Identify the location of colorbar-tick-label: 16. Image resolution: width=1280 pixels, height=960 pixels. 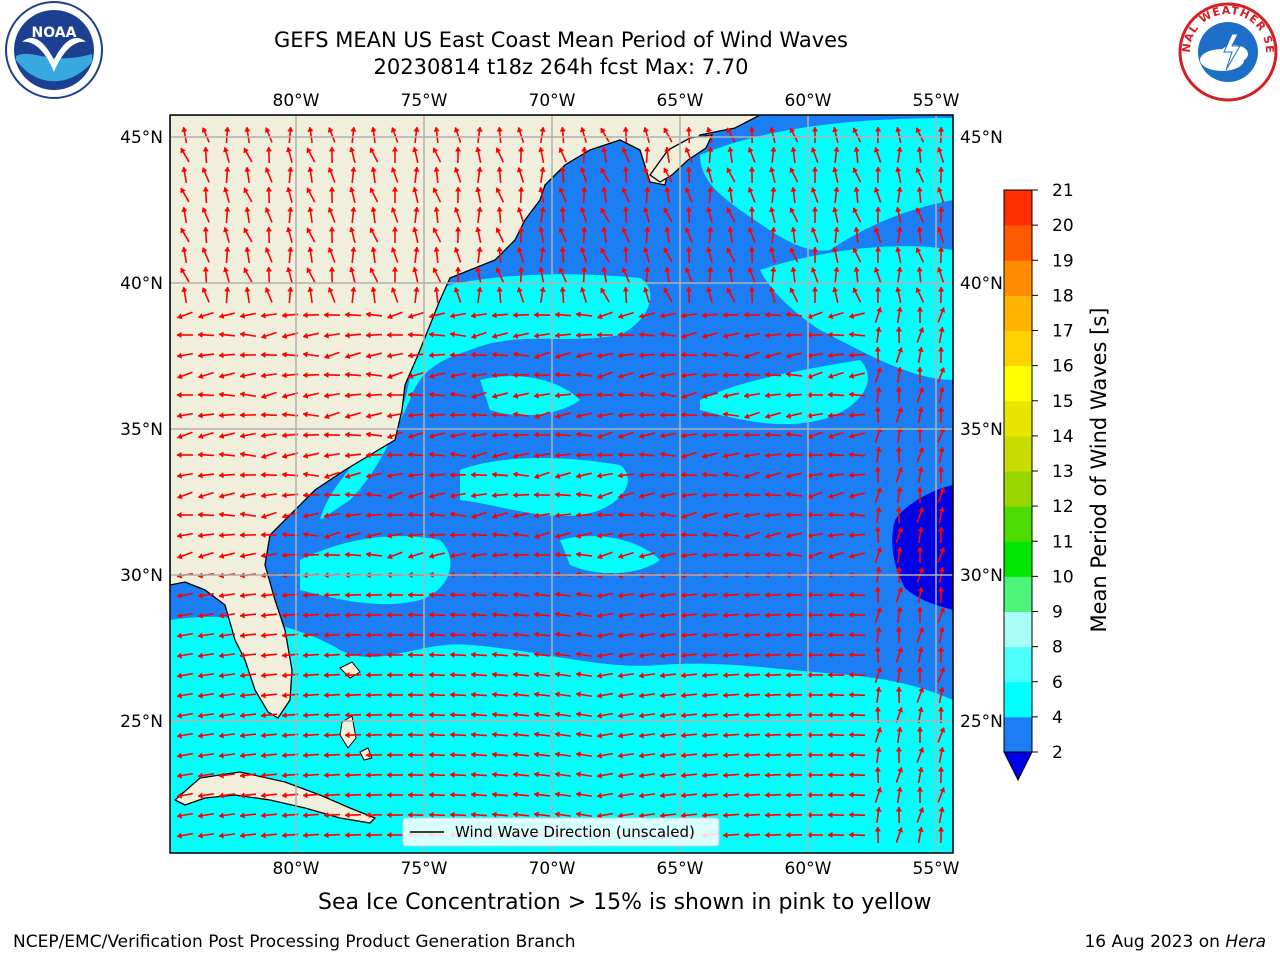
(1063, 367).